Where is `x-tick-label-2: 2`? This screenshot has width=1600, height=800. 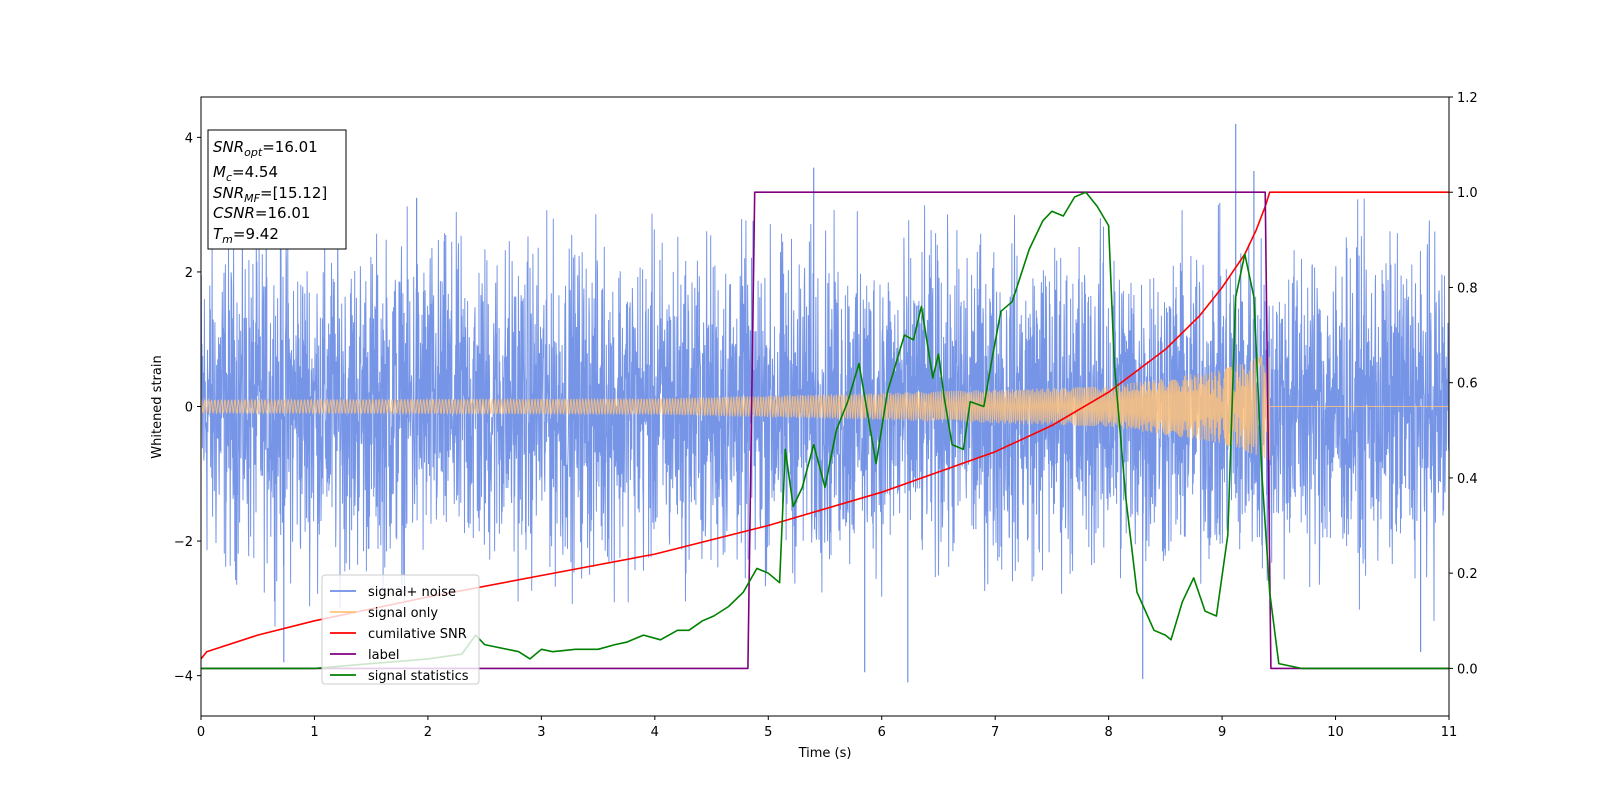
x-tick-label-2: 2 is located at coordinates (428, 732).